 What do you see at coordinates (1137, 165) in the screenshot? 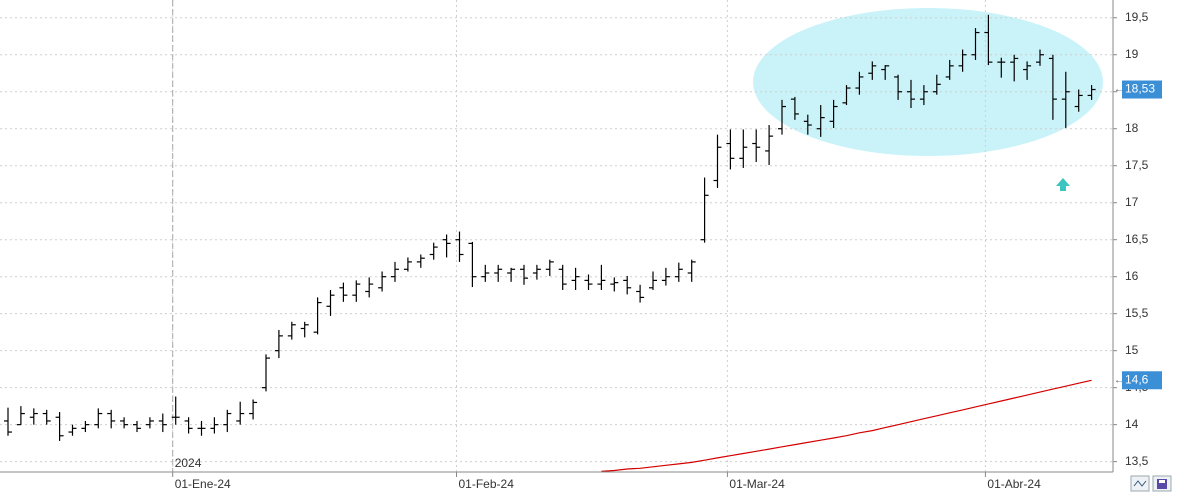
I see `y-tick-label: 17,5` at bounding box center [1137, 165].